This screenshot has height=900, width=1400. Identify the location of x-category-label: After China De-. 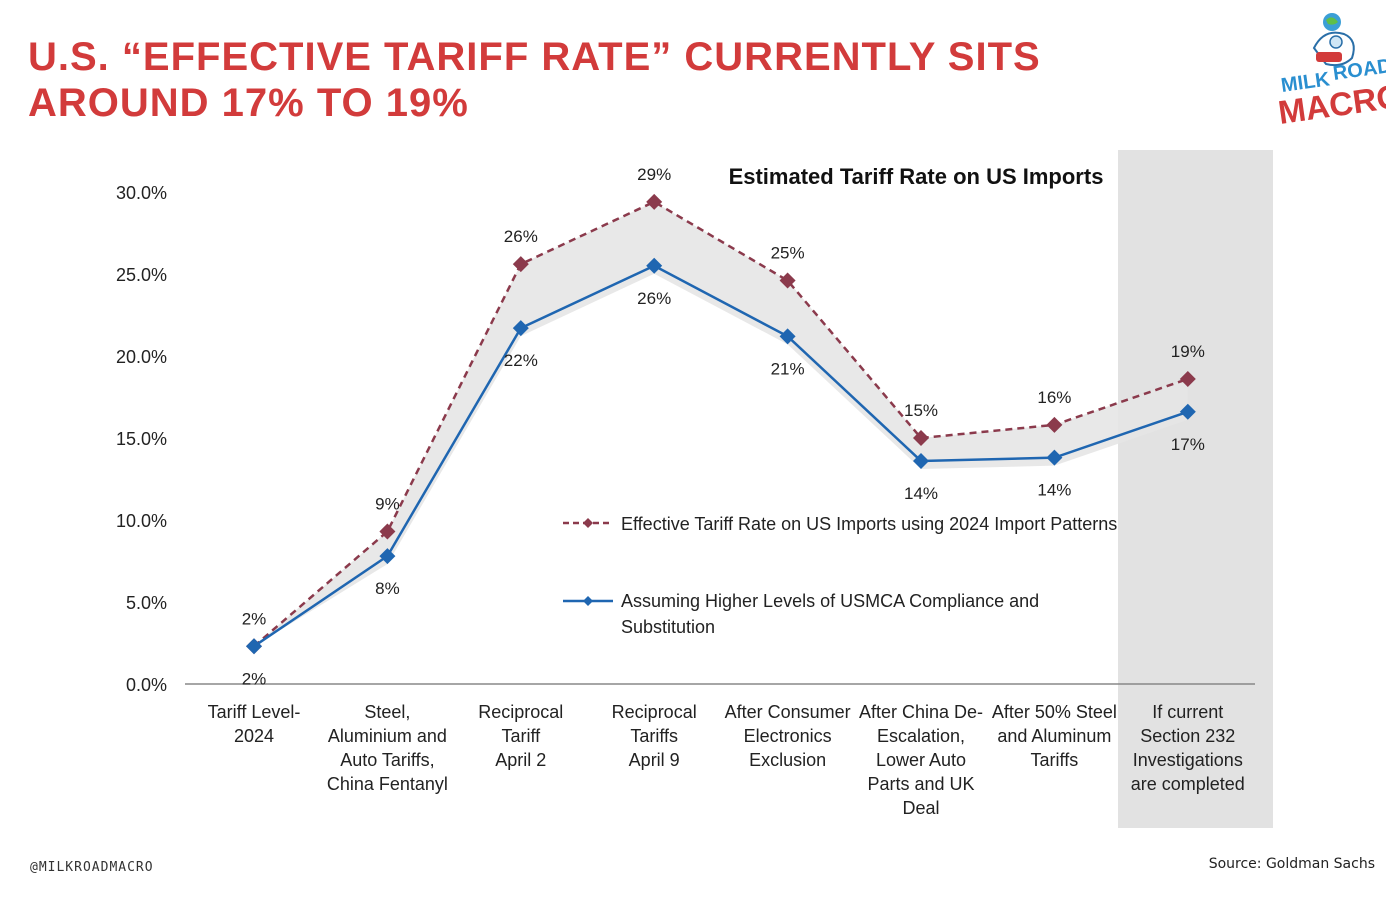
(921, 712).